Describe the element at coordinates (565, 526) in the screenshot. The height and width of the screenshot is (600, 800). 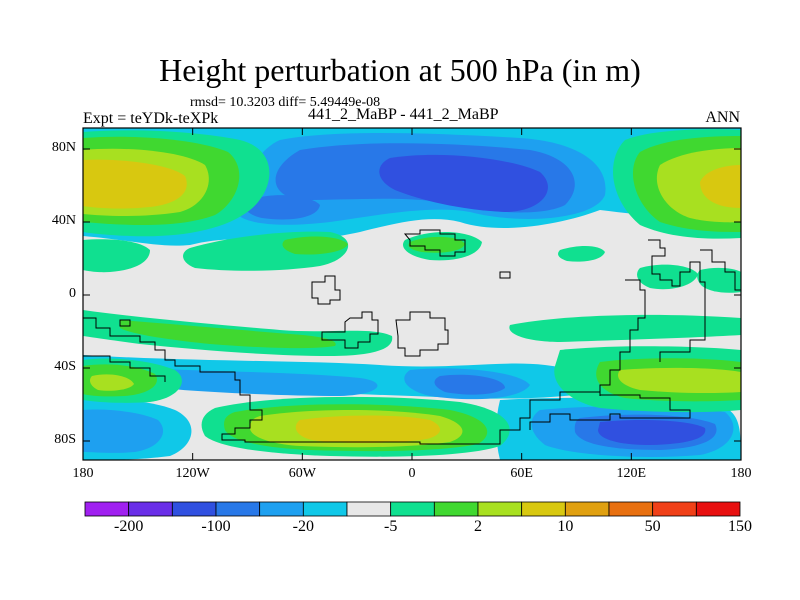
I see `colorbar-label: 10` at that location.